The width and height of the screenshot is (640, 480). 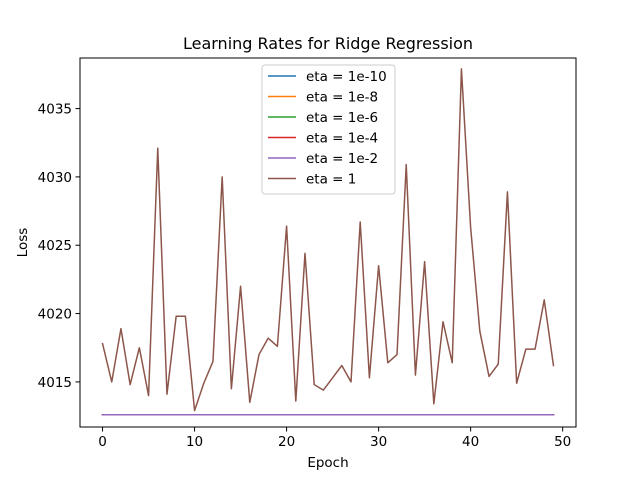 What do you see at coordinates (23, 243) in the screenshot?
I see `y-axis-label: Loss` at bounding box center [23, 243].